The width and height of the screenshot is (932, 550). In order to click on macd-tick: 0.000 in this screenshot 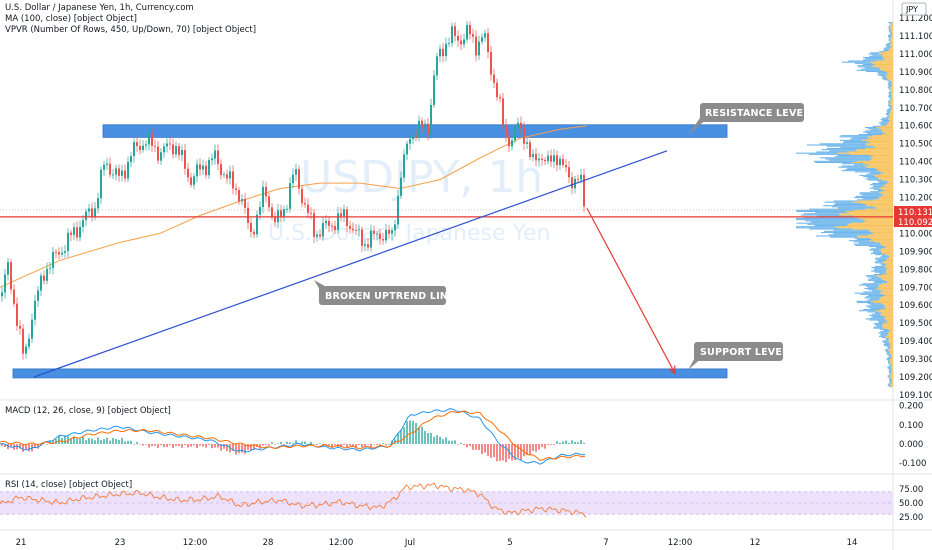, I will do `click(911, 445)`.